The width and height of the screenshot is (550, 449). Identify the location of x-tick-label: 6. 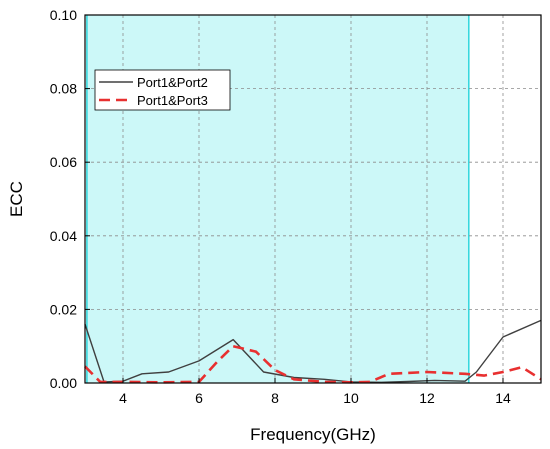
(199, 398).